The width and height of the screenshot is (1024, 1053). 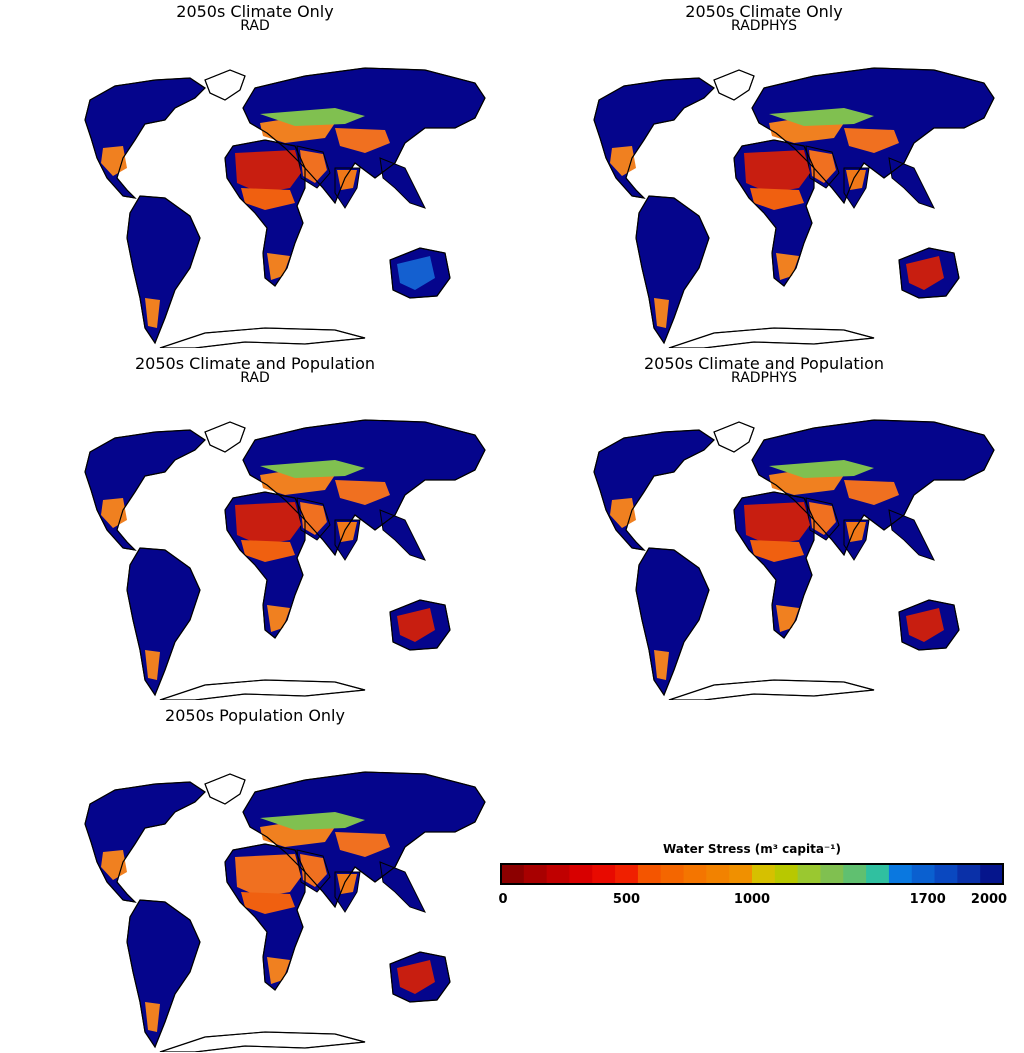 I want to click on color-bar, so click(x=752, y=874).